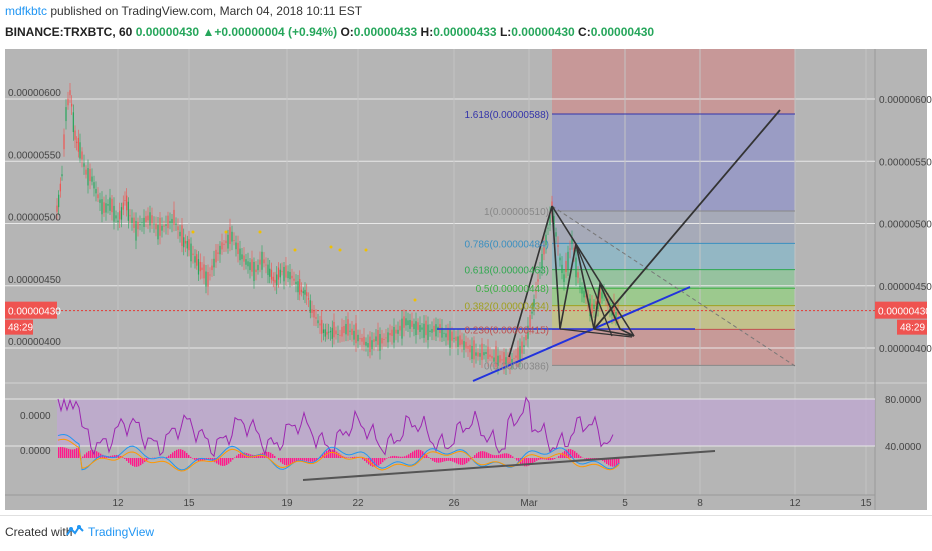 The image size is (932, 551). Describe the element at coordinates (673, 81) in the screenshot. I see `fib-zone-top` at that location.